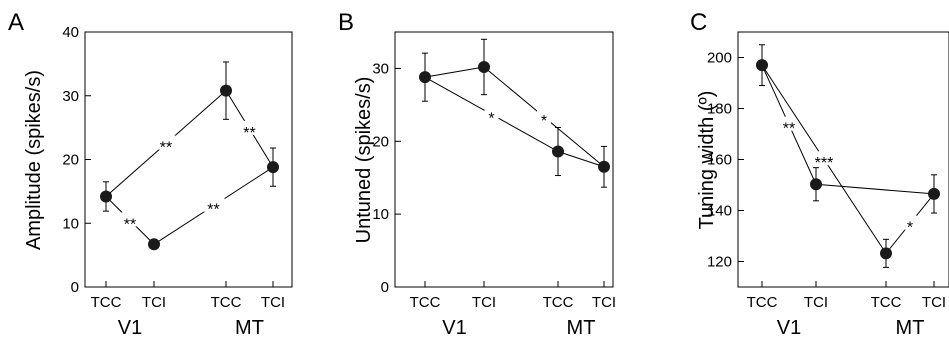 The width and height of the screenshot is (949, 341). I want to click on significance-label: ***, so click(824, 163).